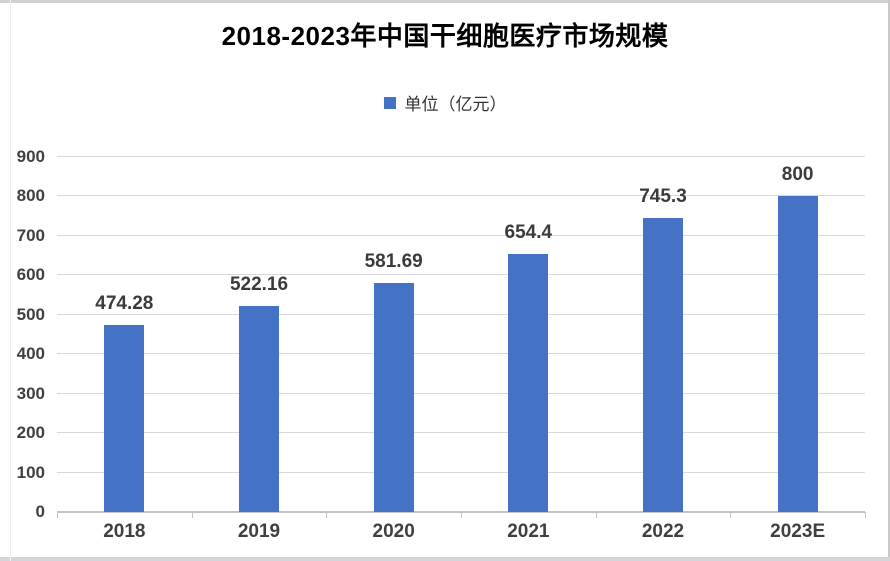  Describe the element at coordinates (30, 275) in the screenshot. I see `y-axis-tick-label: 600` at that location.